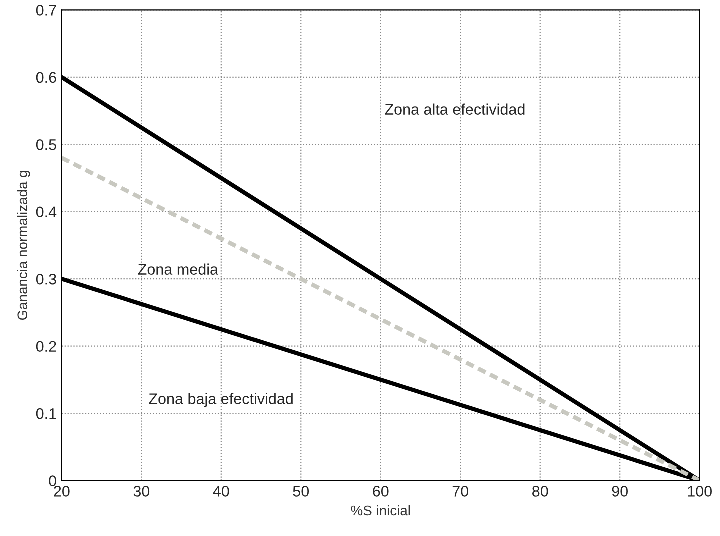 This screenshot has height=536, width=720. I want to click on y-tick-label: 0.1, so click(46, 414).